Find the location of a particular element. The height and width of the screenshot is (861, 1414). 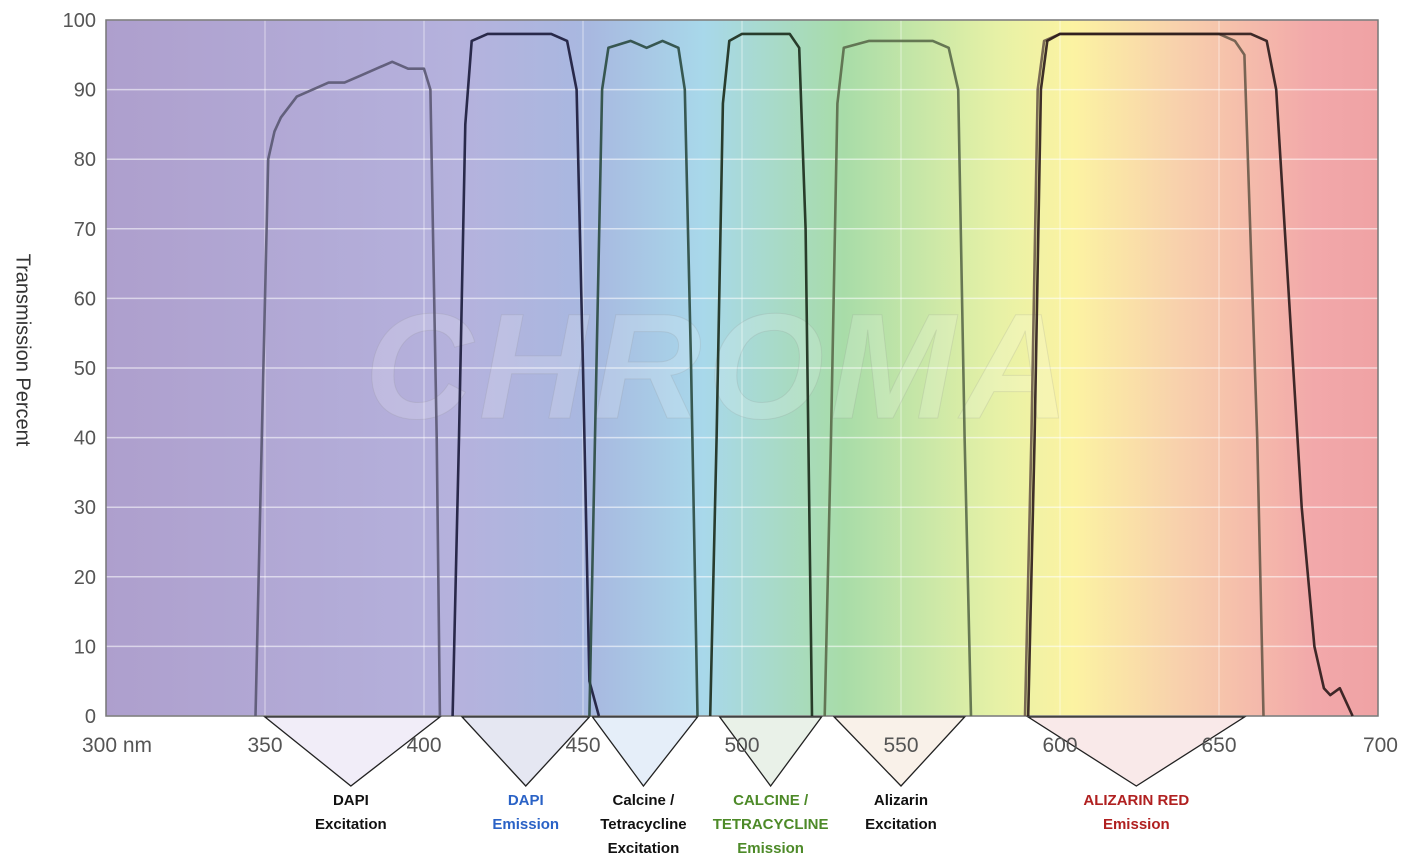

filter-markers is located at coordinates (755, 752).